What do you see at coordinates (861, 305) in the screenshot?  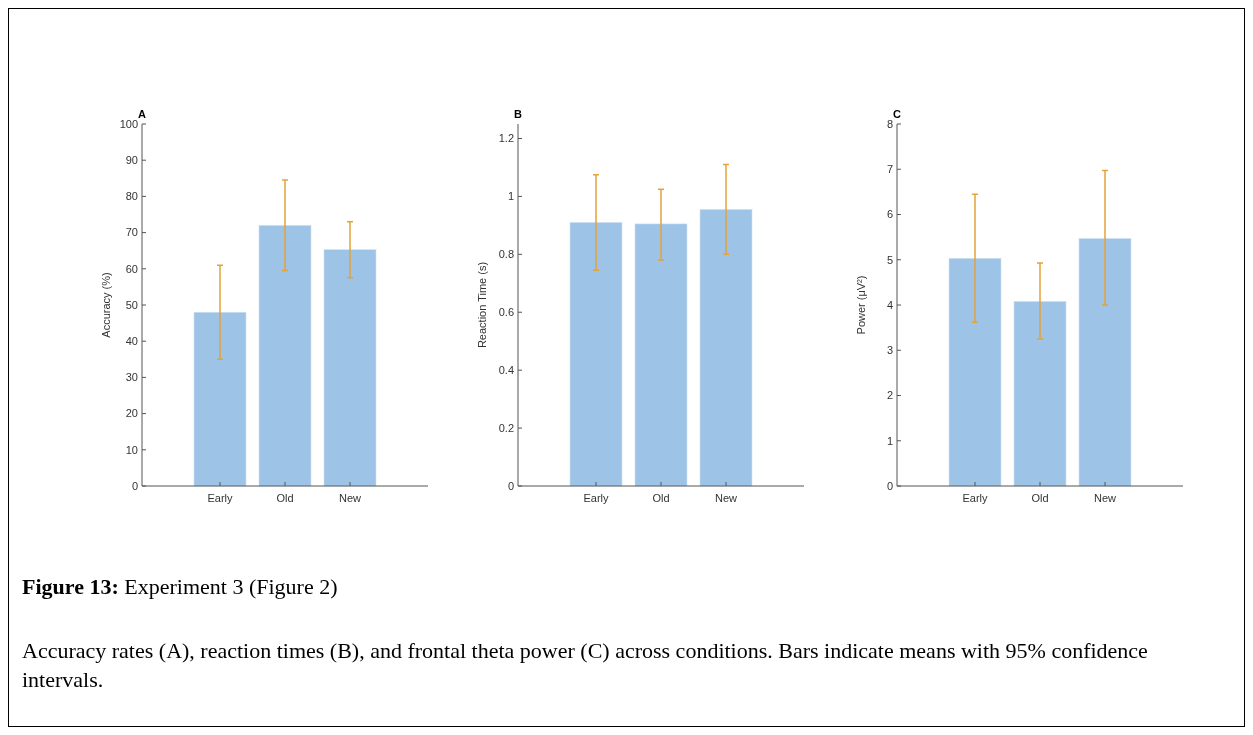 I see `y-axis-title: Power (μV²)` at bounding box center [861, 305].